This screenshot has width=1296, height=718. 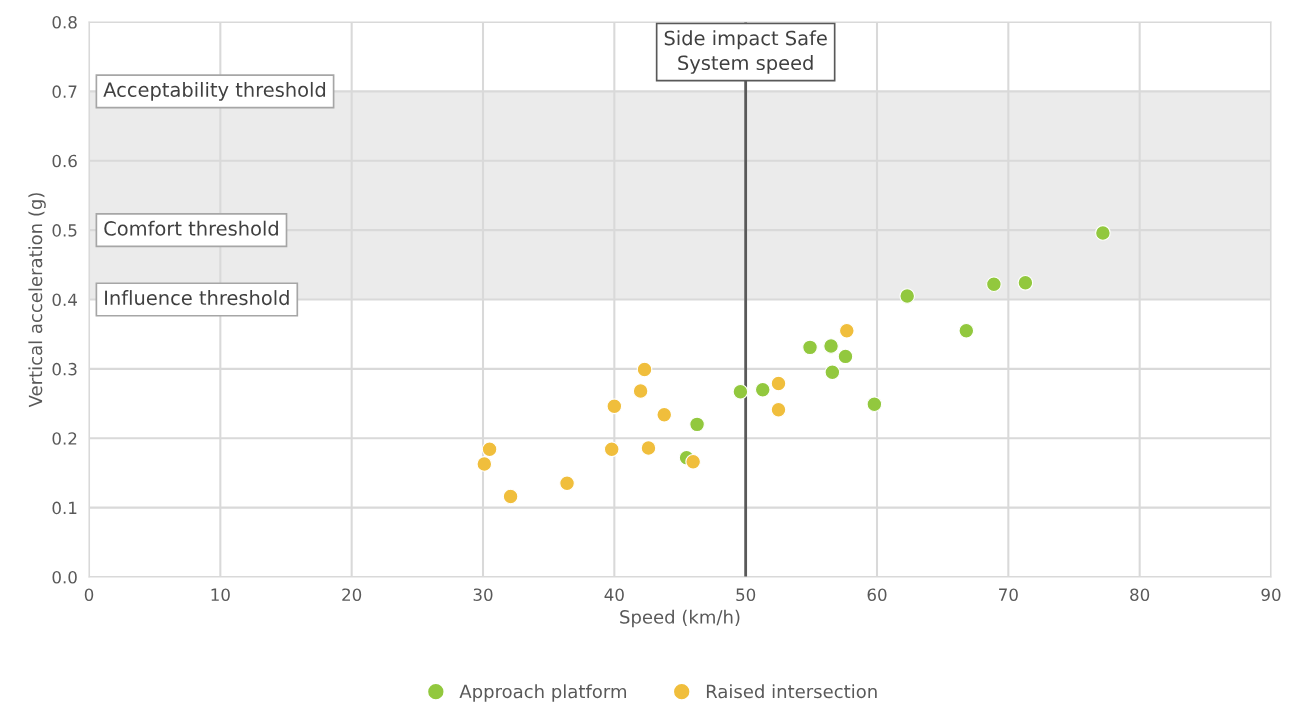 I want to click on x-axis-title: Speed (km/h), so click(x=680, y=618).